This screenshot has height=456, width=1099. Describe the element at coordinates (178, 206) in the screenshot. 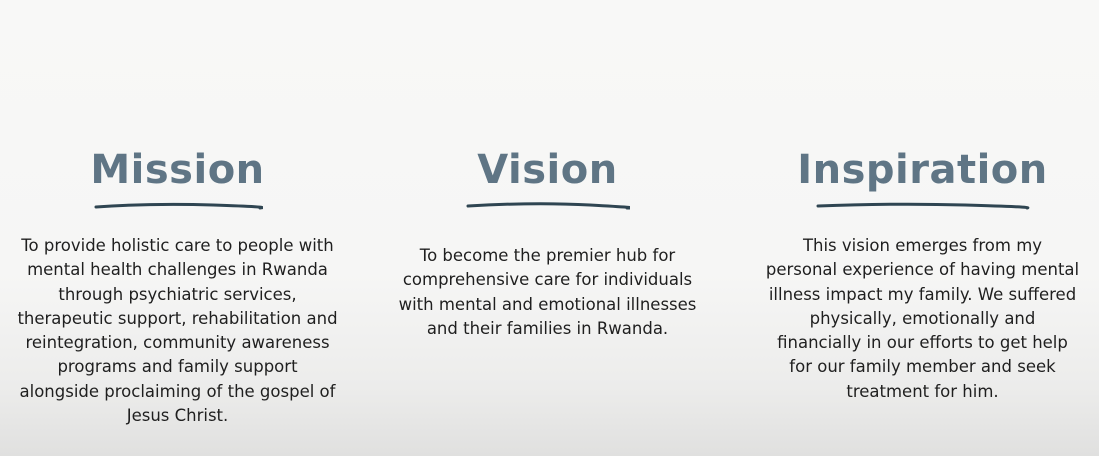

I see `mission-underline` at that location.